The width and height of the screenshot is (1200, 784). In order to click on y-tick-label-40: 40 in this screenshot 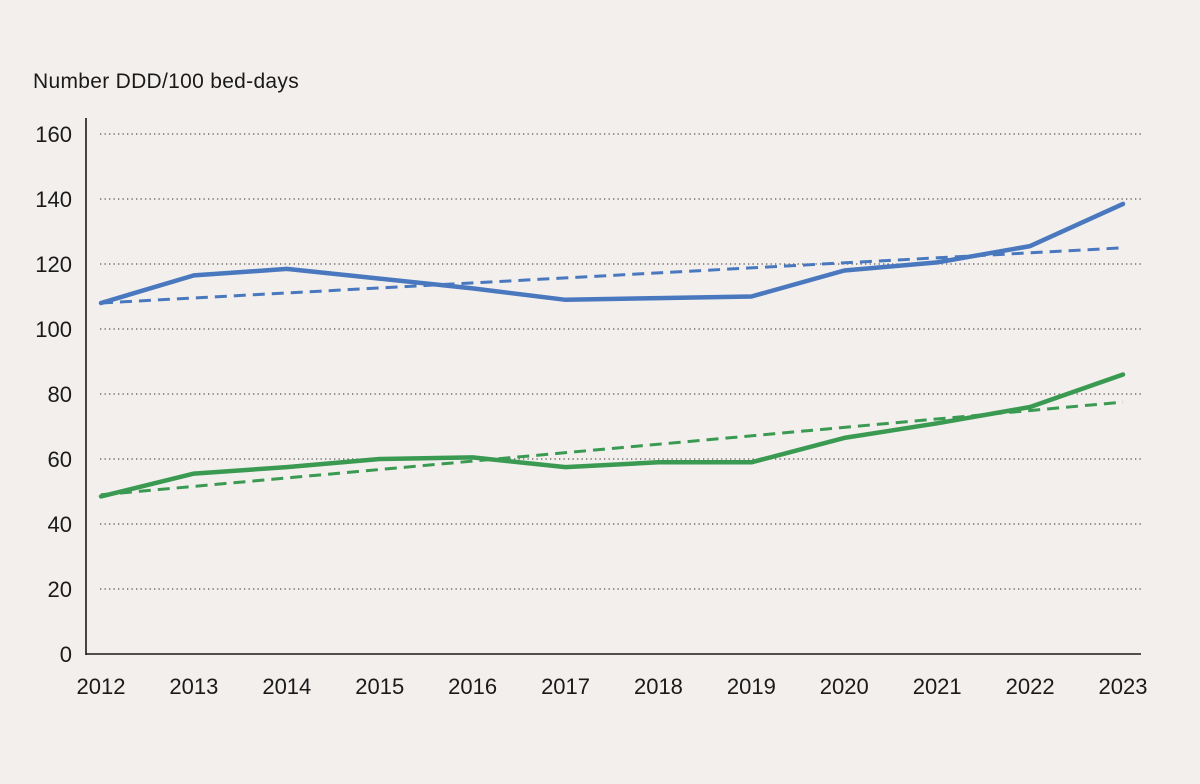, I will do `click(60, 524)`.